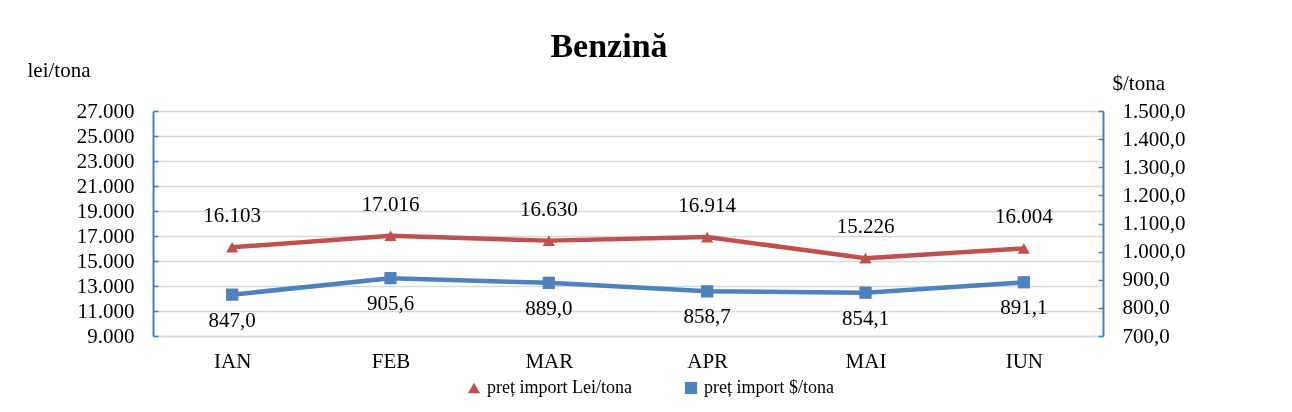  Describe the element at coordinates (707, 205) in the screenshot. I see `data-label: 16.914` at that location.